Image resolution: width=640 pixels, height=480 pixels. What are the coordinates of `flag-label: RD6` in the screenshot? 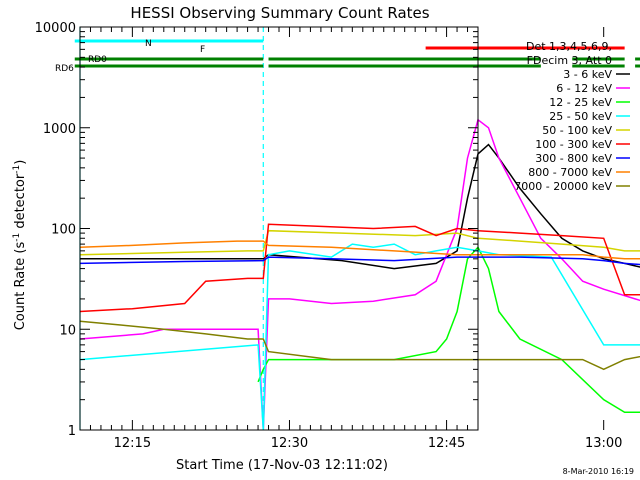 It's located at (64, 69).